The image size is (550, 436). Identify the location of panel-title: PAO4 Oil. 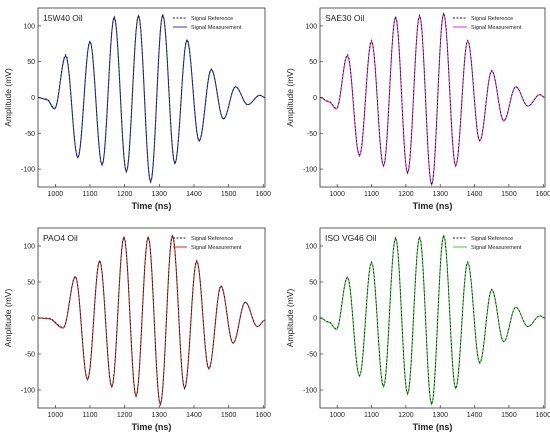
(60, 238).